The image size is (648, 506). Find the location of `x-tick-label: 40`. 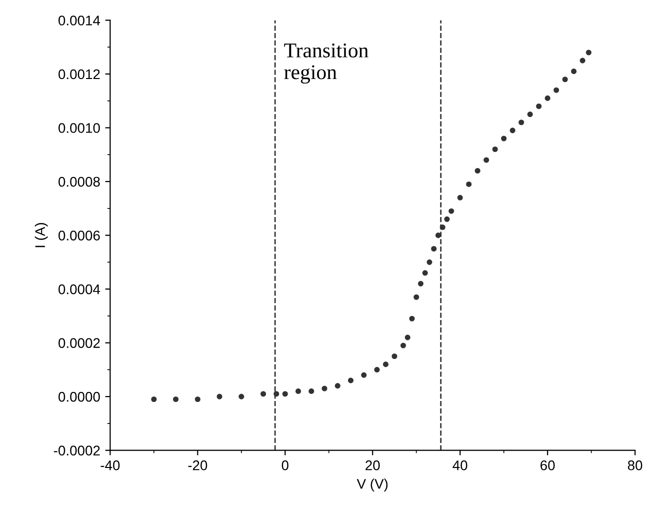

x-tick-label: 40 is located at coordinates (460, 465).